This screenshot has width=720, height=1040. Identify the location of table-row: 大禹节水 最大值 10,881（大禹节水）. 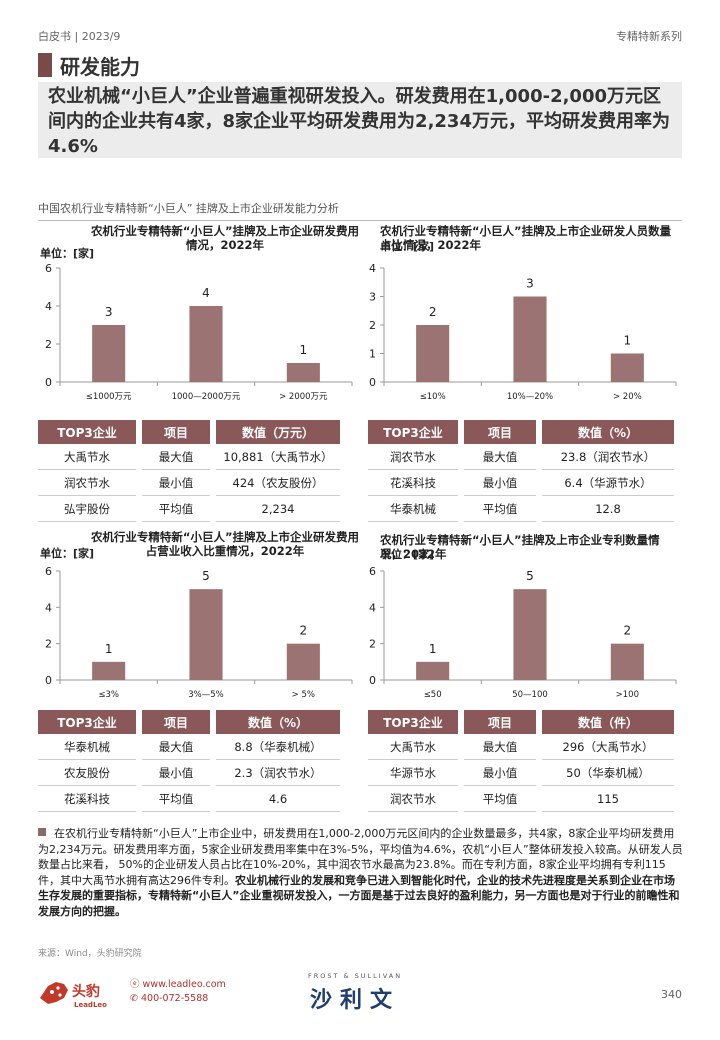
(189, 457).